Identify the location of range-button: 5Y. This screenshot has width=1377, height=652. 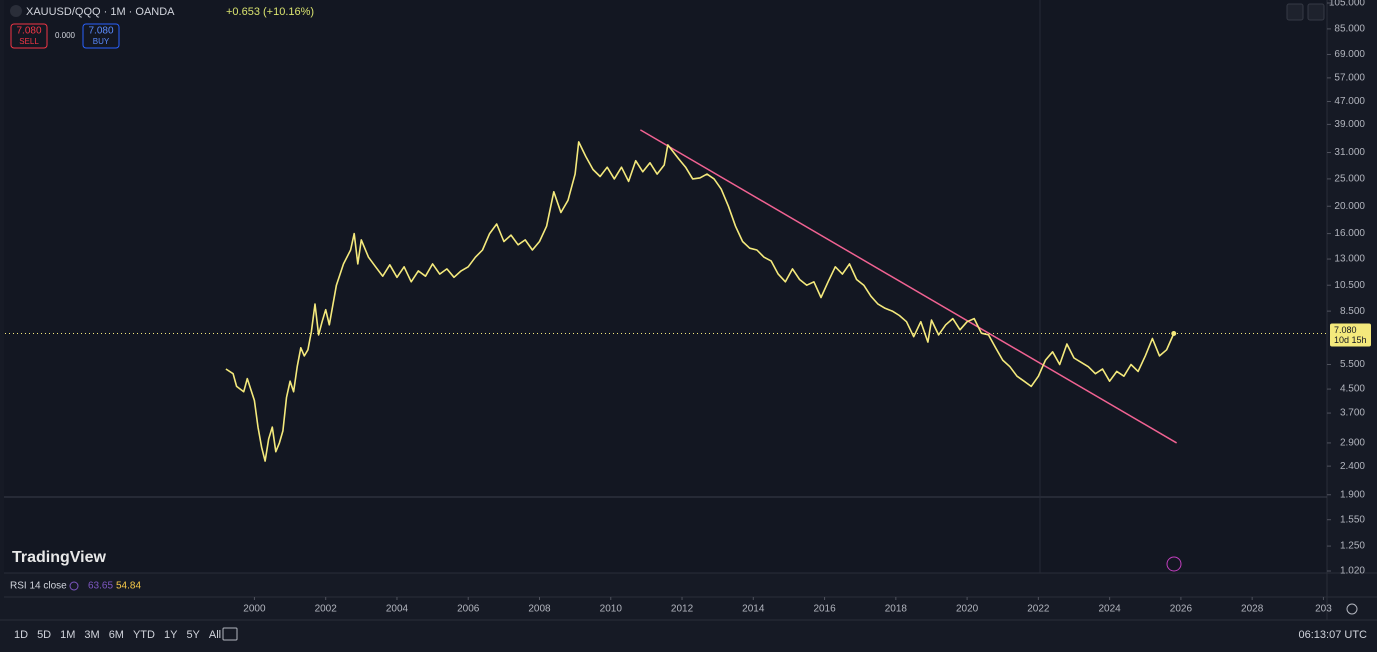
(193, 635).